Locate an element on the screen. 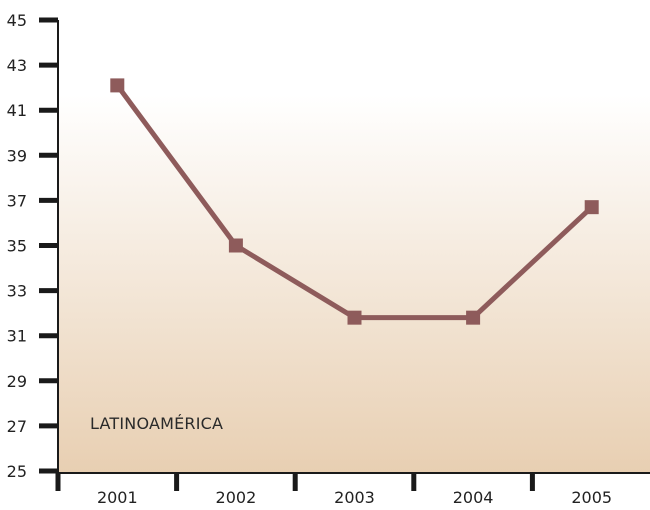 This screenshot has width=650, height=510. y-tick-label: 39 is located at coordinates (17, 155).